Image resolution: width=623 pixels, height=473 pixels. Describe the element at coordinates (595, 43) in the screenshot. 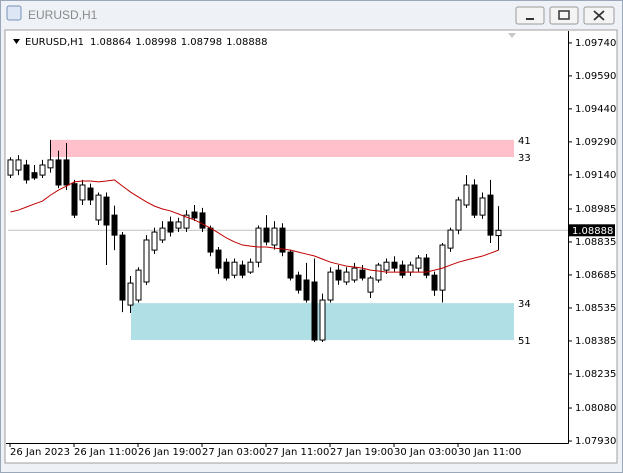

I see `y-tick-label: 1.09740` at that location.